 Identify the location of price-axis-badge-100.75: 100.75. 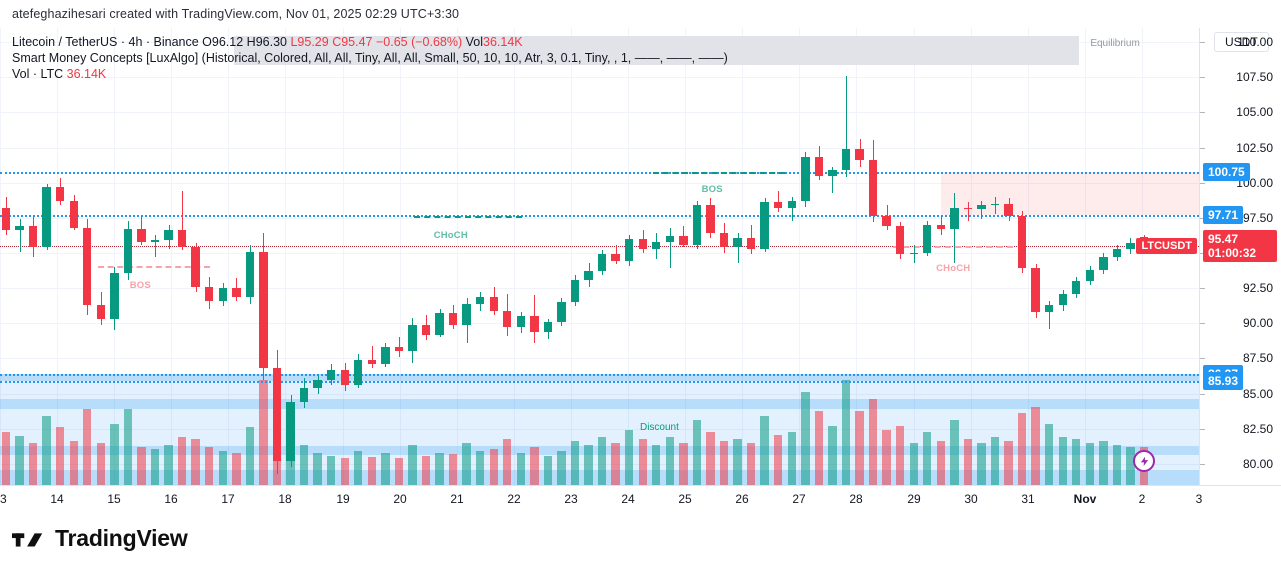
(1226, 172).